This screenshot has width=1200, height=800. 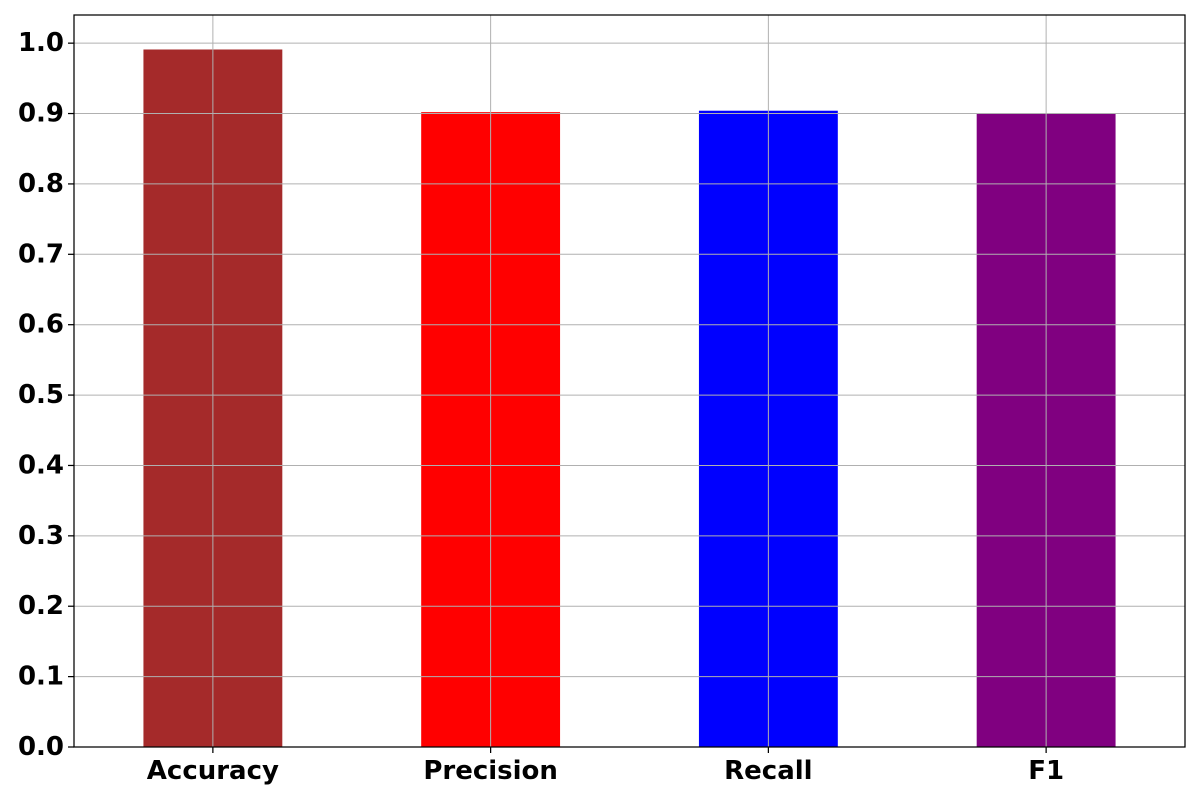 What do you see at coordinates (41, 465) in the screenshot?
I see `y-tick-label: 0.4` at bounding box center [41, 465].